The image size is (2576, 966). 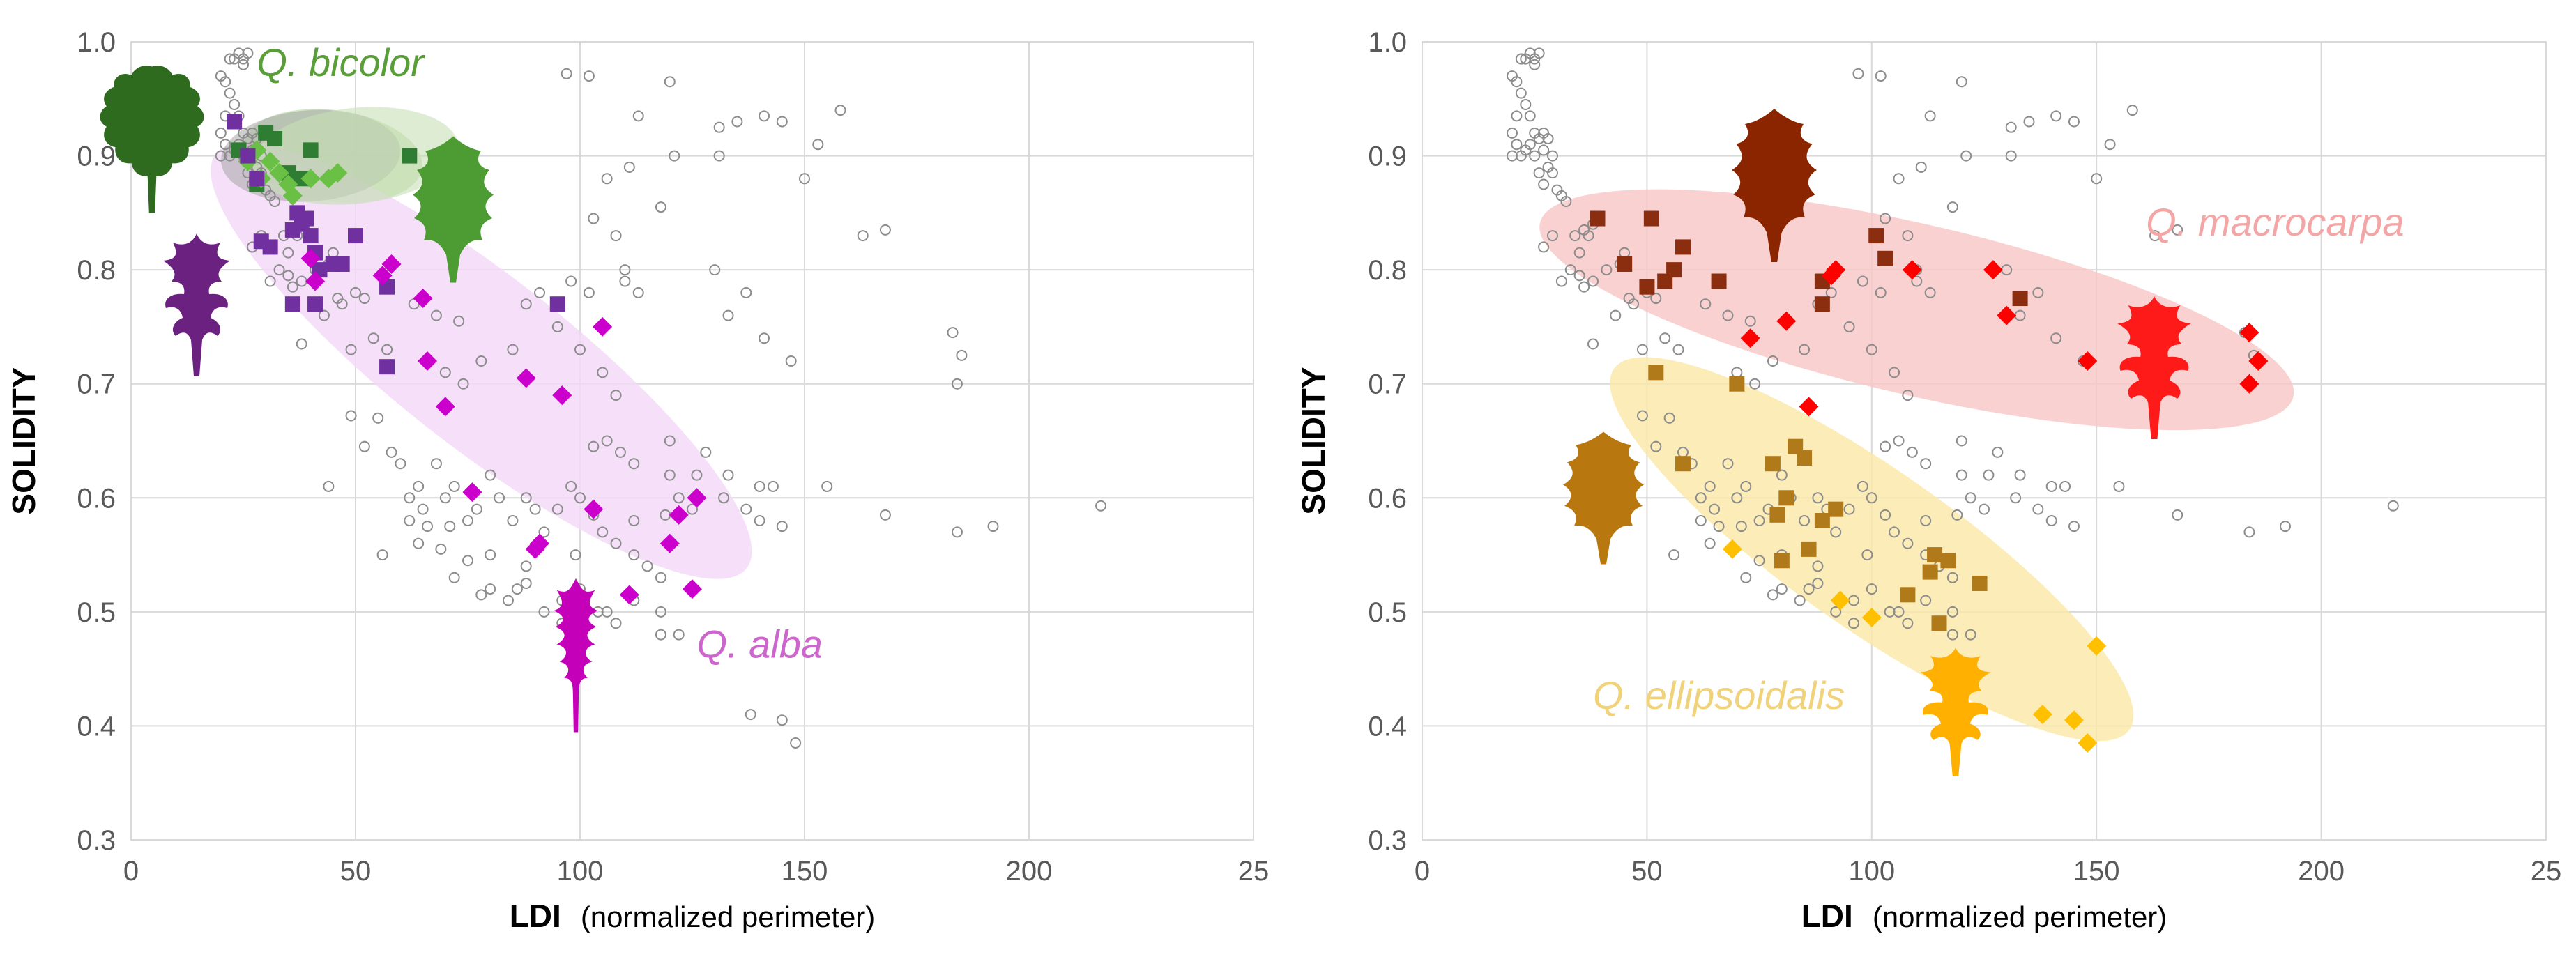 I want to click on leaf-alba-magenta-icon, so click(x=576, y=655).